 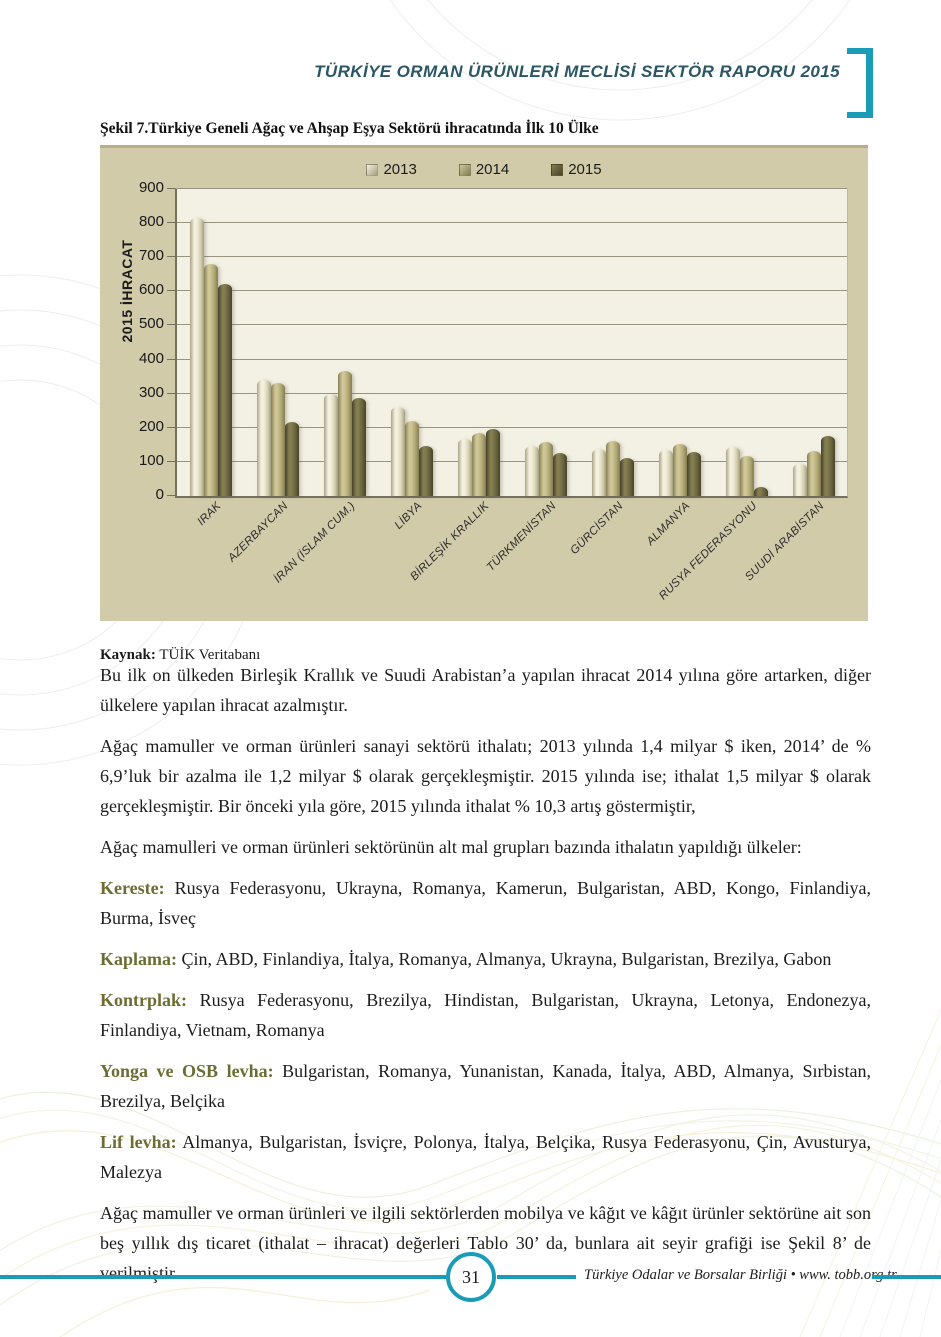 What do you see at coordinates (906, 1277) in the screenshot?
I see `footer-rule-right` at bounding box center [906, 1277].